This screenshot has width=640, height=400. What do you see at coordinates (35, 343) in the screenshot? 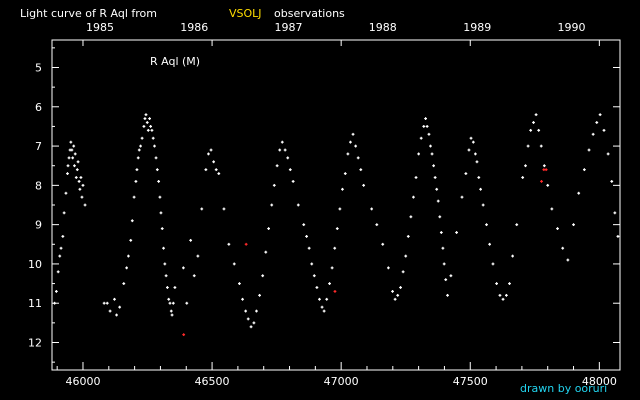
I see `y-tick-label: 12` at bounding box center [35, 343].